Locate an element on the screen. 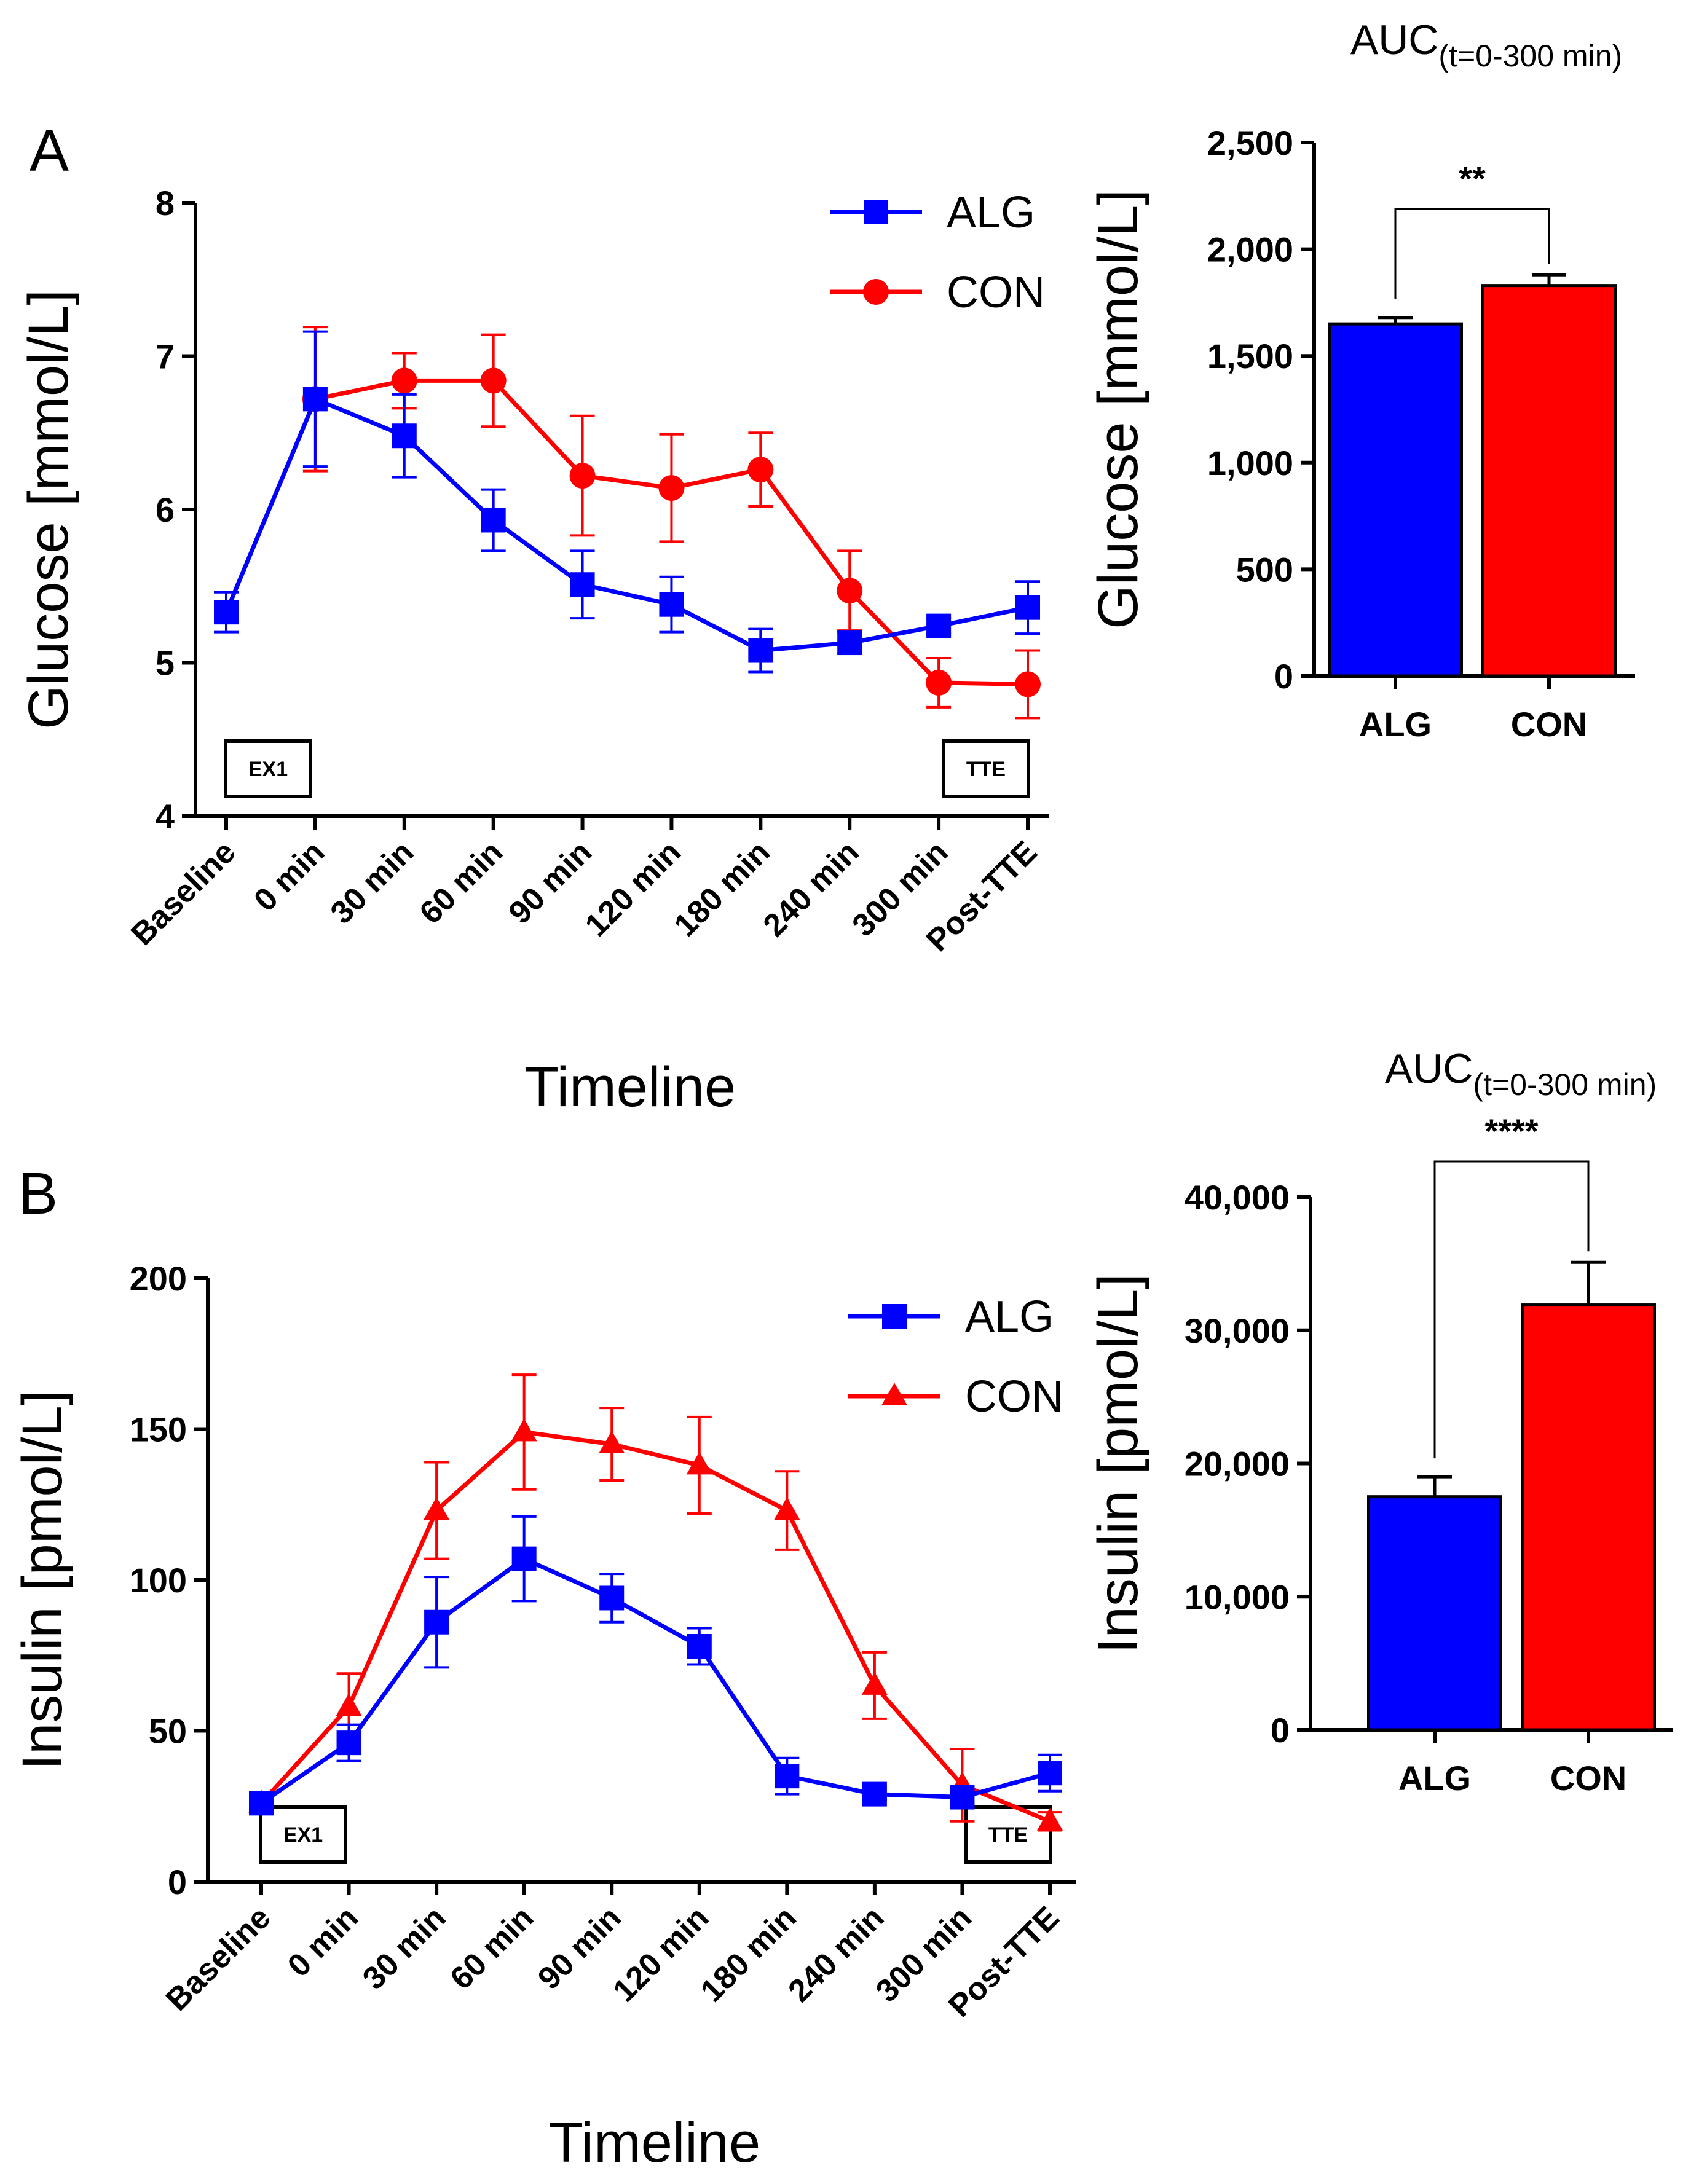 This screenshot has width=1707, height=2184. panel-b-legend-alg-label: ALG is located at coordinates (1009, 1316).